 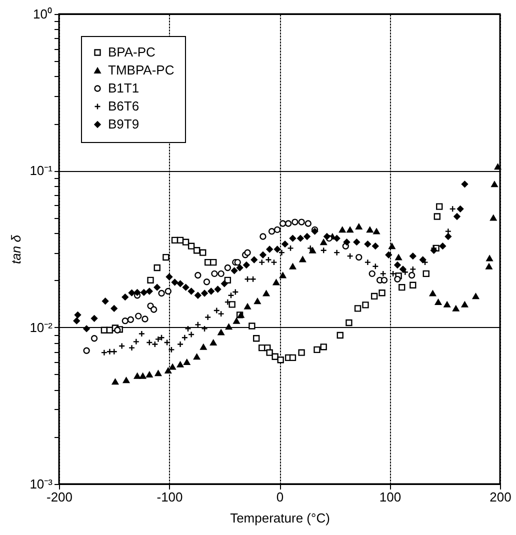 What do you see at coordinates (390, 497) in the screenshot?
I see `x-tick-label: 100` at bounding box center [390, 497].